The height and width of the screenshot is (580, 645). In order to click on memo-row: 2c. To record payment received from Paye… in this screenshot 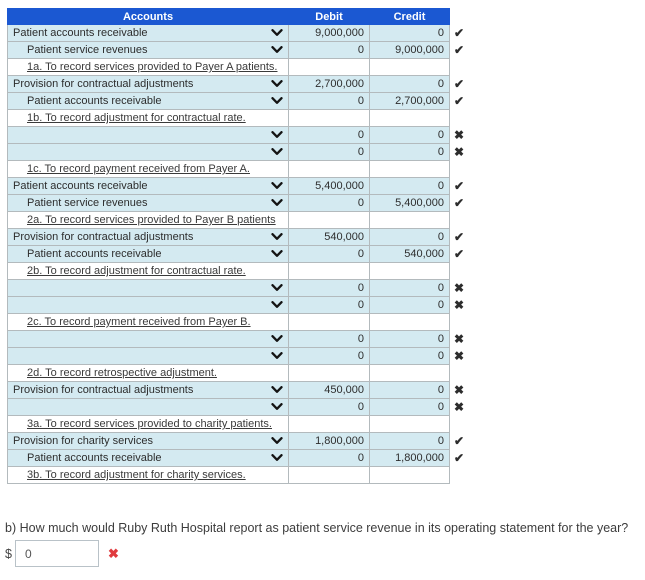, I will do `click(237, 322)`.